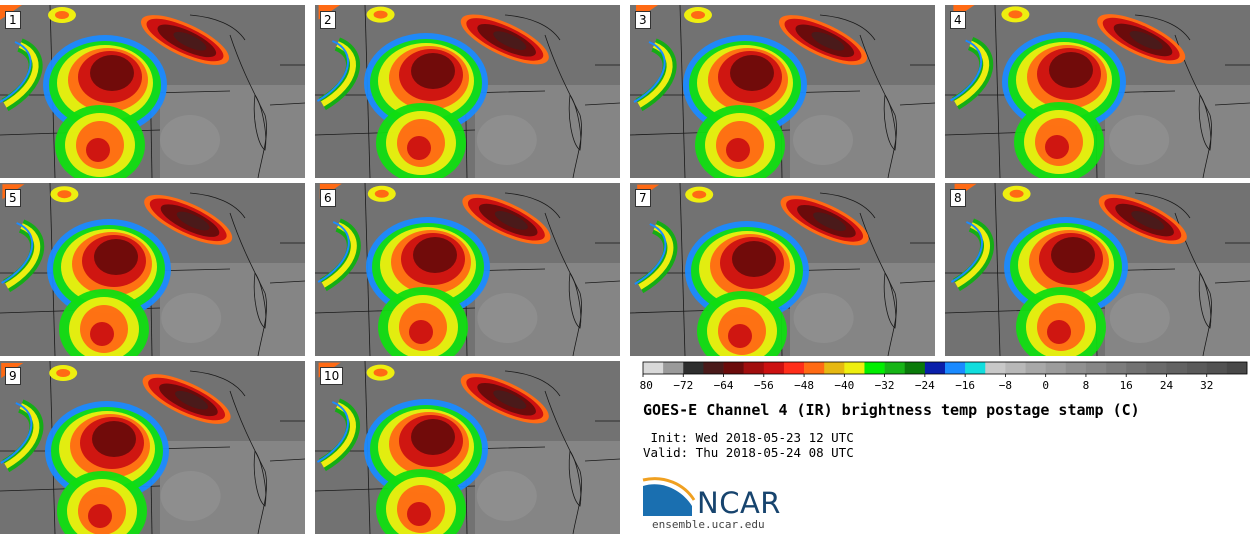 The width and height of the screenshot is (1260, 534). What do you see at coordinates (1086, 385) in the screenshot?
I see `colorbar-tick-label: 8` at bounding box center [1086, 385].